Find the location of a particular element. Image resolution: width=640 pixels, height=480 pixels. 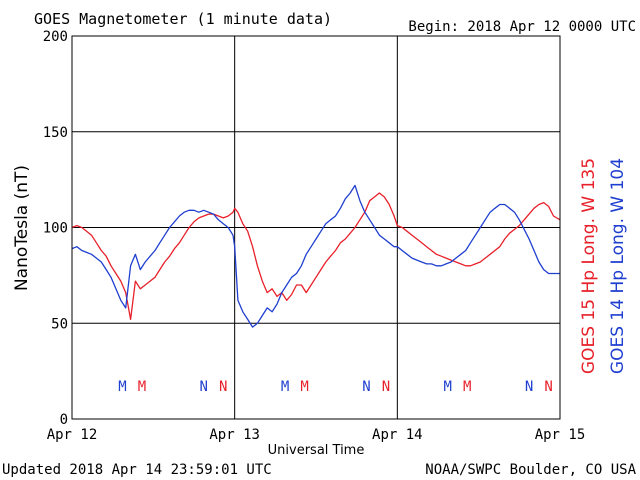

y-tick-label: 150 is located at coordinates (55, 133).